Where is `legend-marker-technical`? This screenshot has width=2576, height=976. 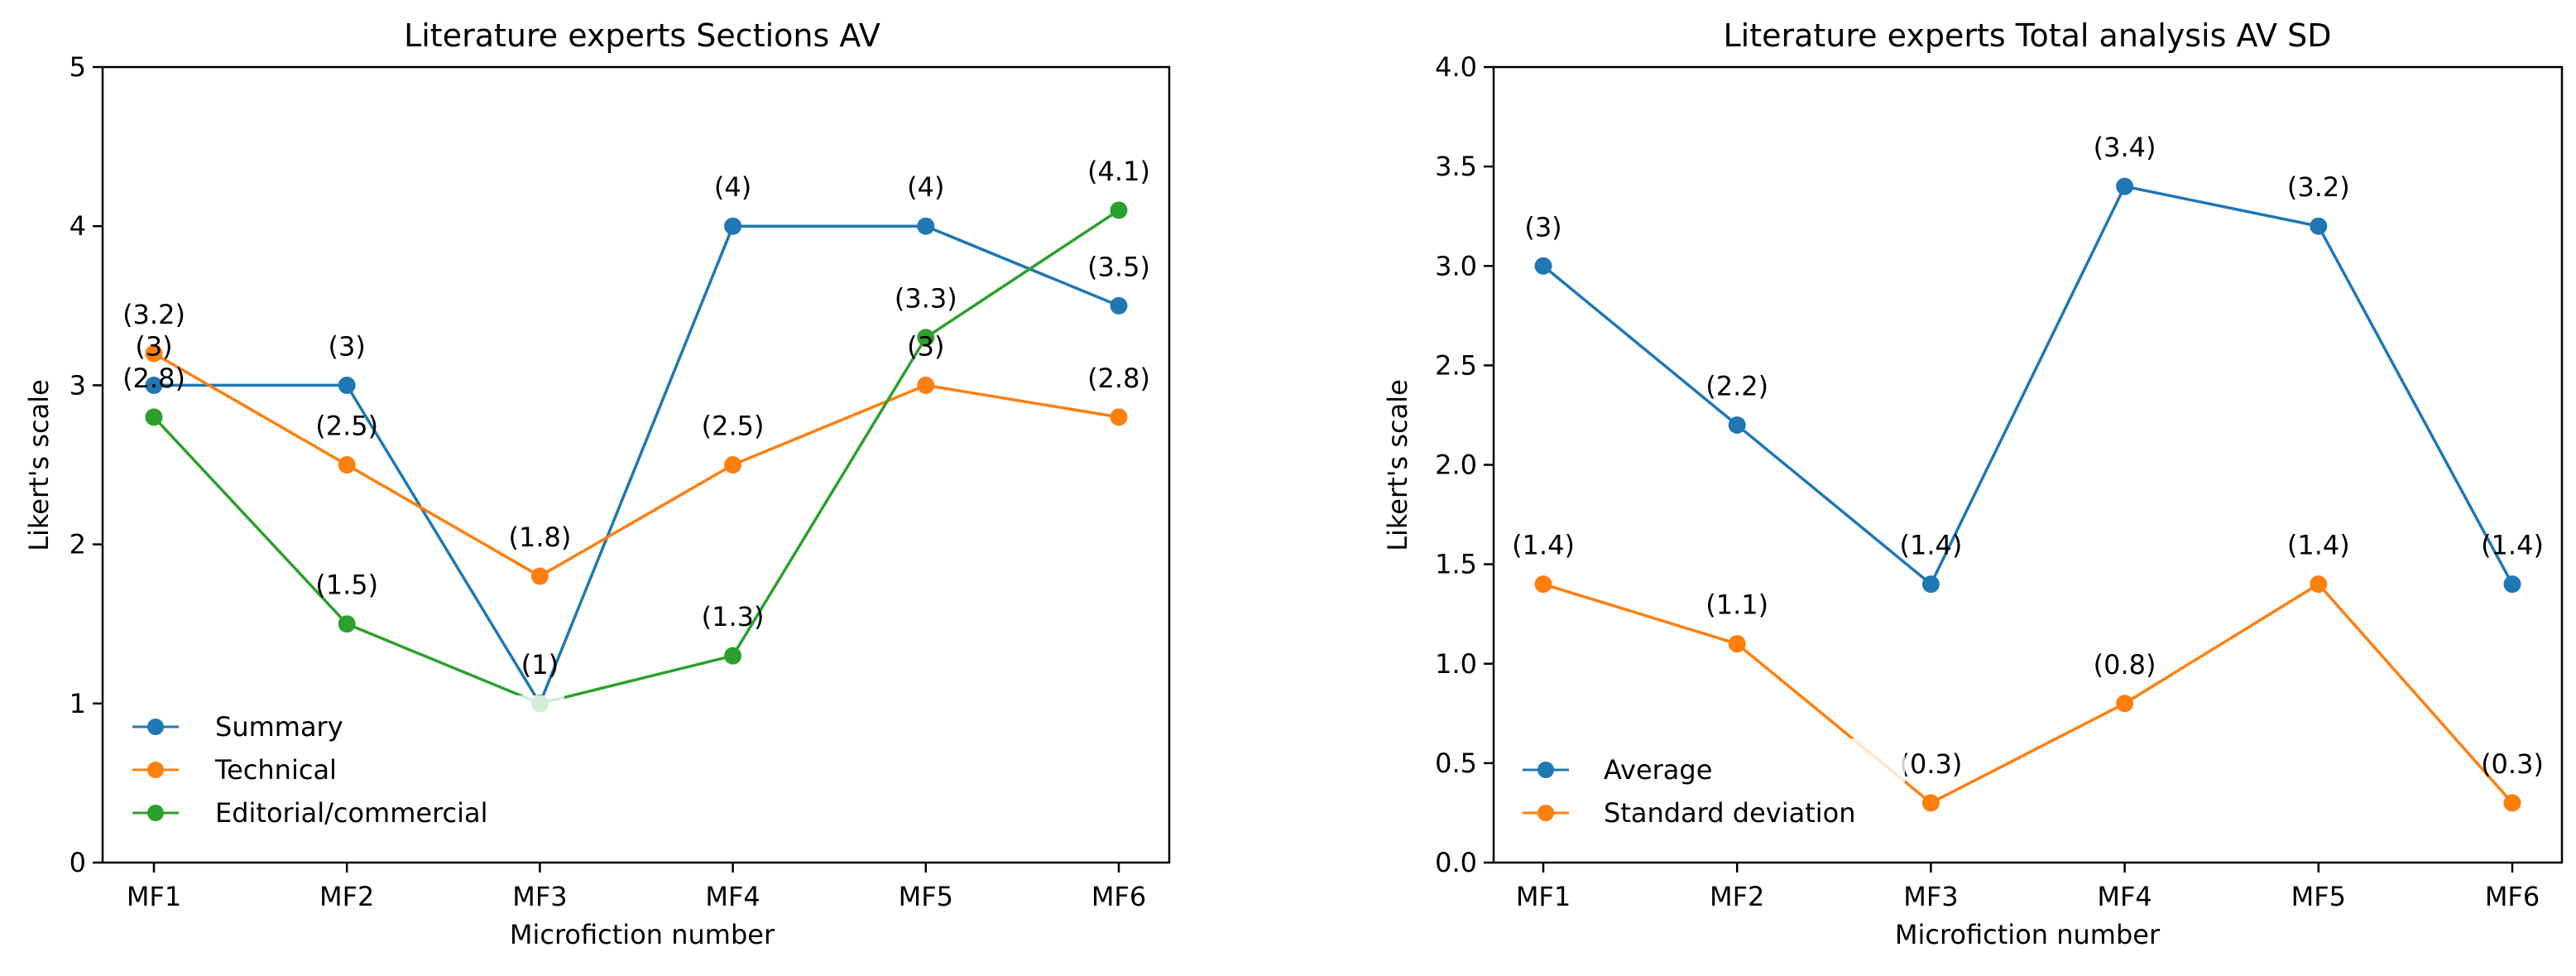
legend-marker-technical is located at coordinates (155, 770).